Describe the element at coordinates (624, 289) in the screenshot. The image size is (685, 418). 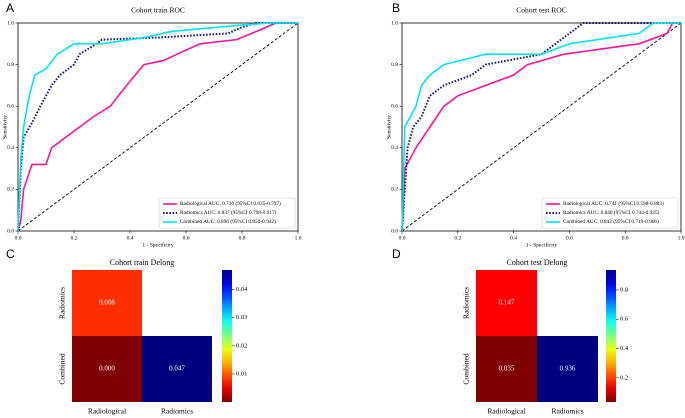
I see `colorbar-tick-label: 0.8` at that location.